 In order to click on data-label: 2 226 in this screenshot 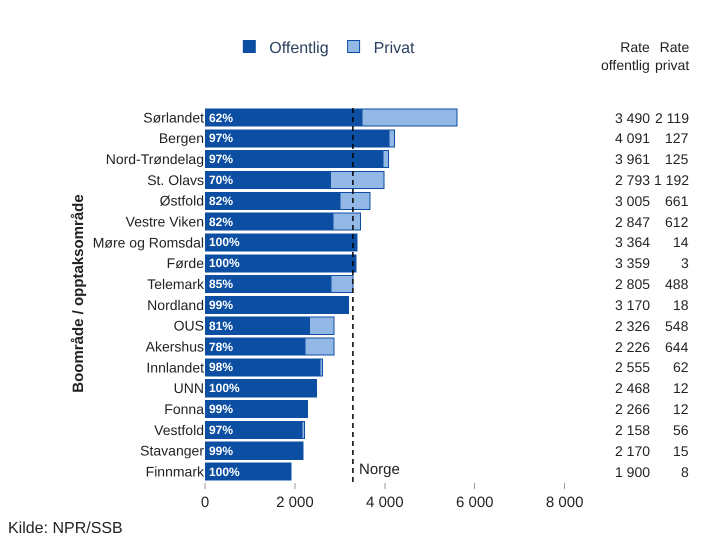, I will do `click(632, 347)`.